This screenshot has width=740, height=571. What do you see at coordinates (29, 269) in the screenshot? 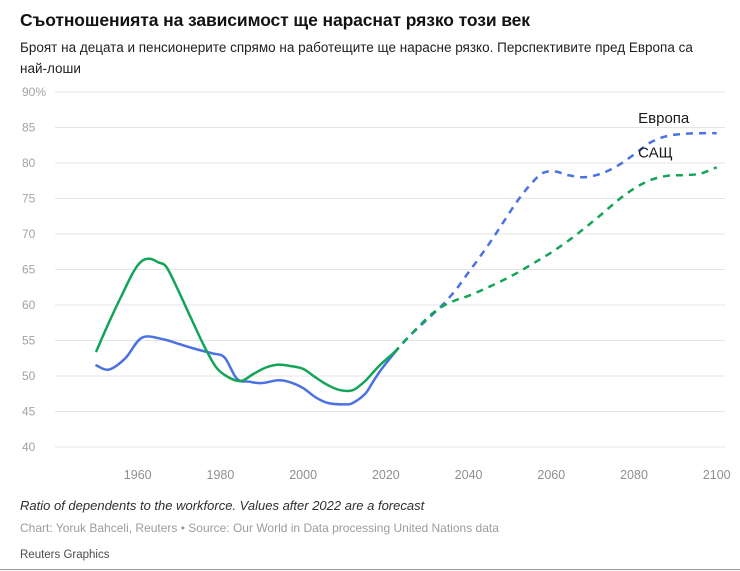
I see `y-tick-label-65: 65` at bounding box center [29, 269].